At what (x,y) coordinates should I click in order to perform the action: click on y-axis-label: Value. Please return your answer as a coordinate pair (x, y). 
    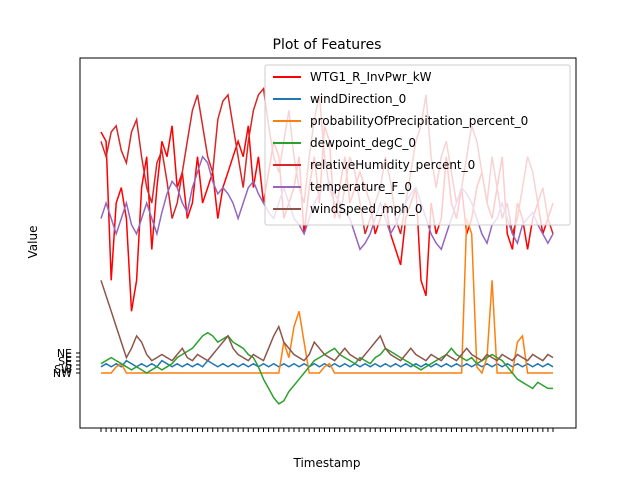
    Looking at the image, I should click on (33, 242).